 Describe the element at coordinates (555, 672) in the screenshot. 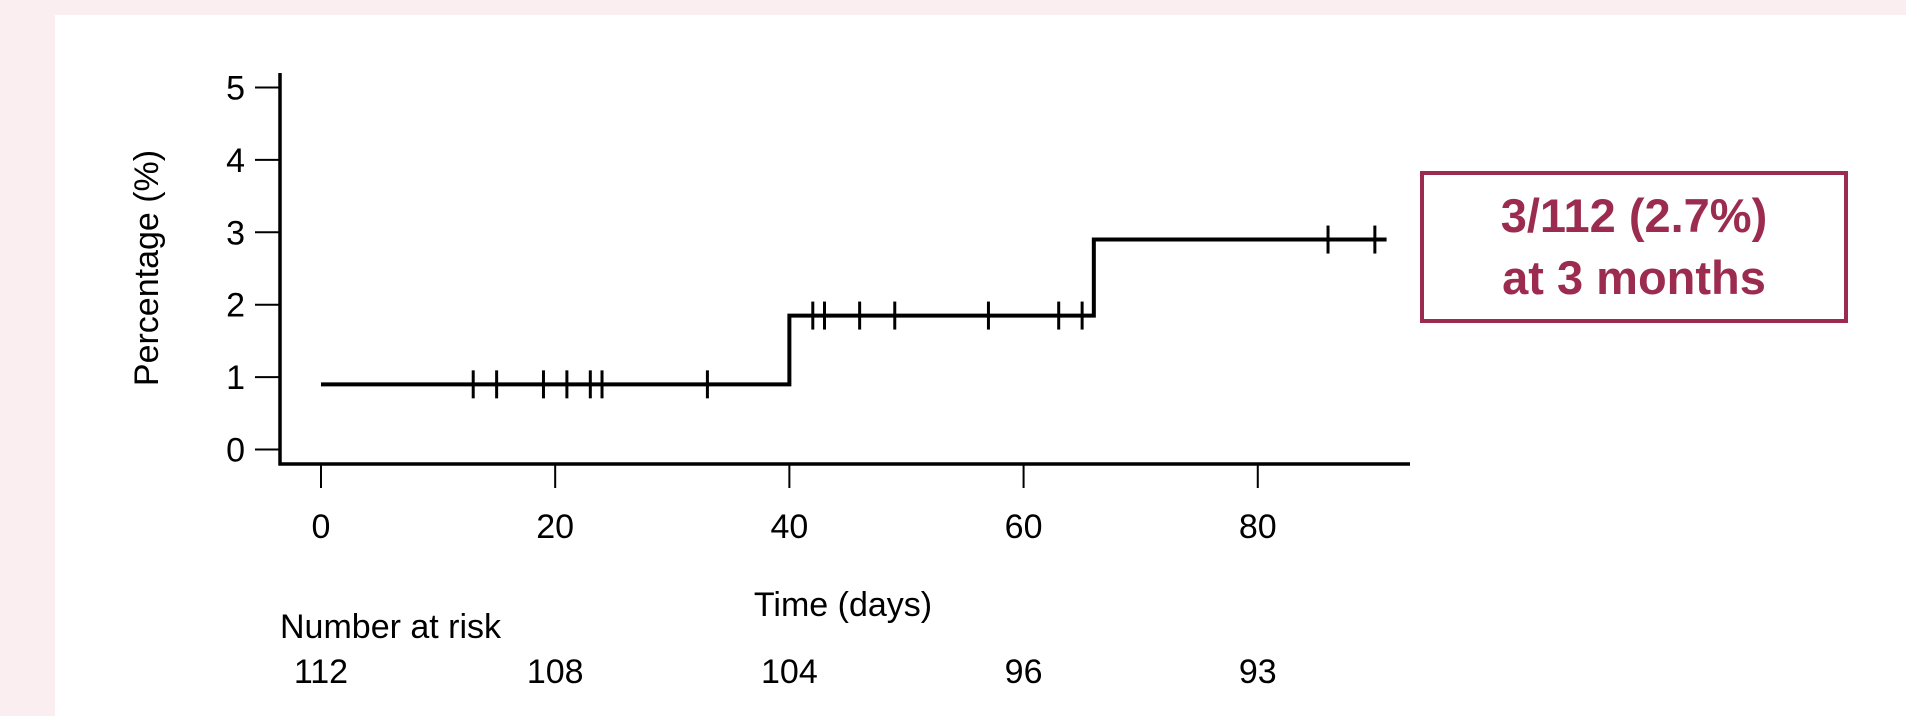

I see `risk-count: 108` at that location.